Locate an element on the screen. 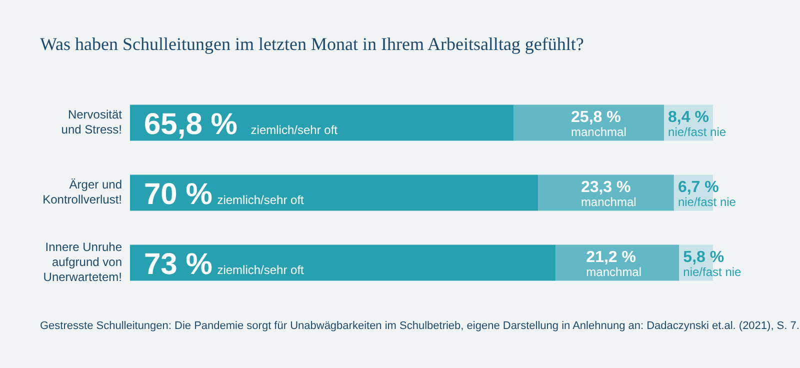 Image resolution: width=800 pixels, height=368 pixels. chart-title: Was haben Schulleitungen im letzten Monat in Ihrem Arbeitsalltag gefühlt? is located at coordinates (312, 44).